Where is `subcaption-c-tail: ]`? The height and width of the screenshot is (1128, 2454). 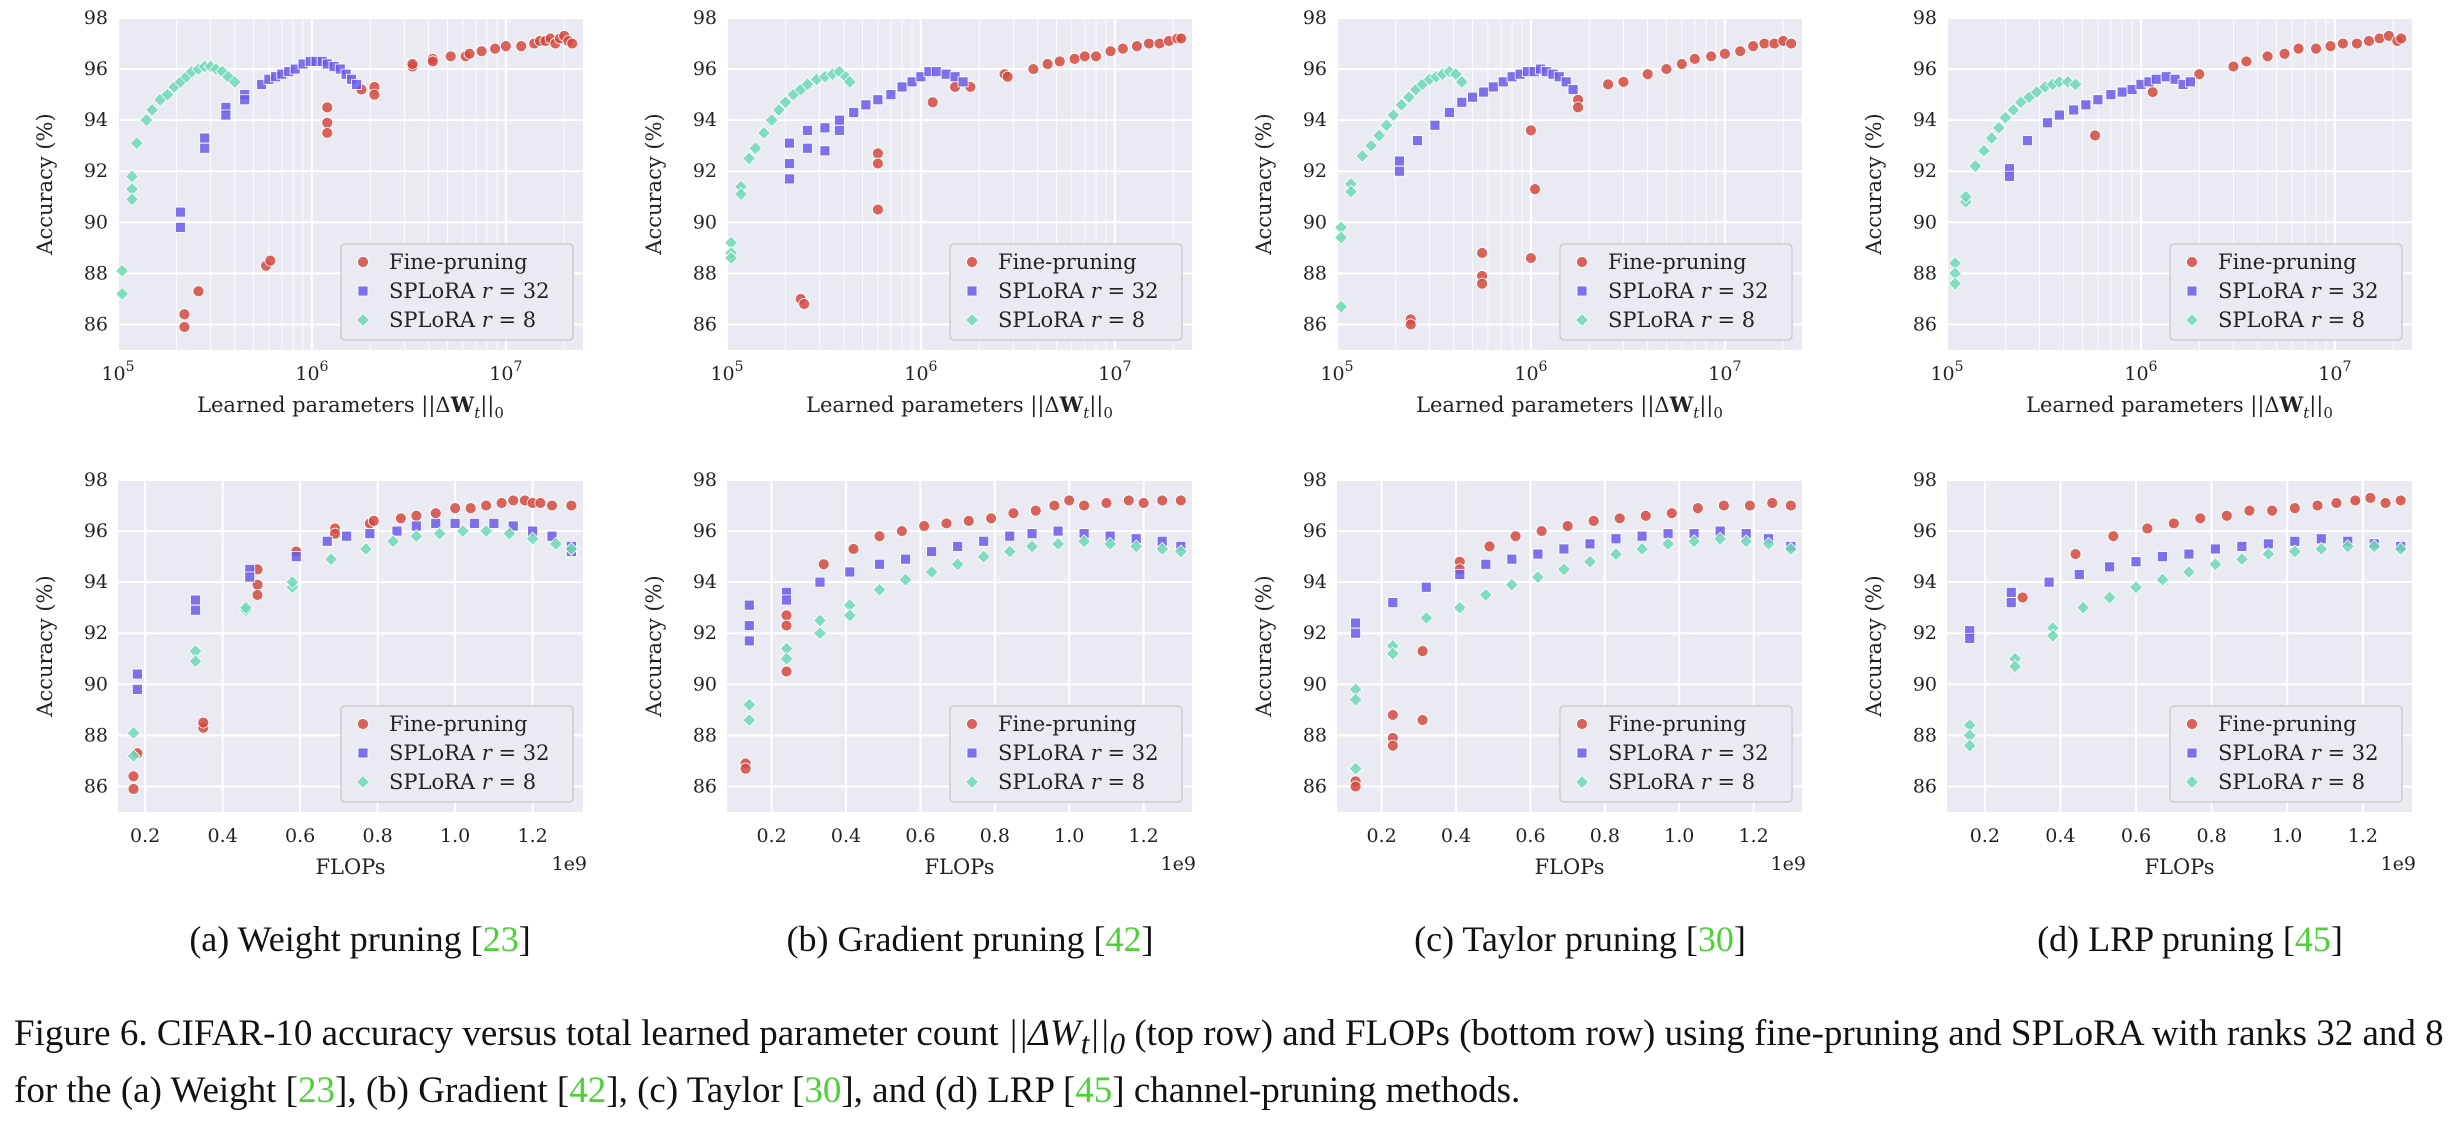 subcaption-c-tail: ] is located at coordinates (1739, 939).